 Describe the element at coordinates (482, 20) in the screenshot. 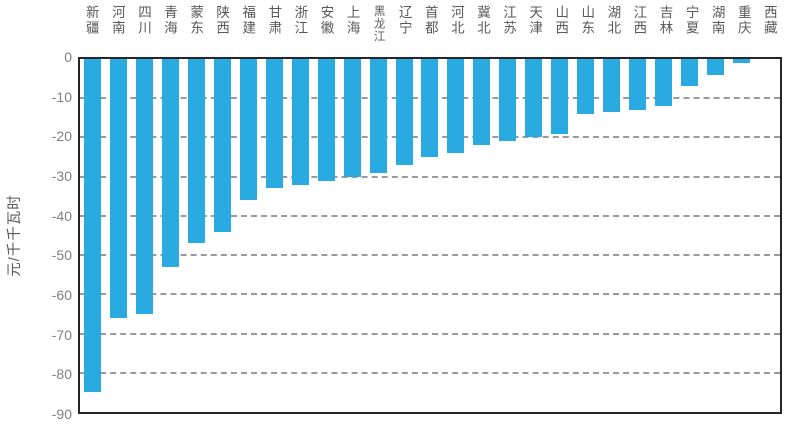

I see `x-axis-label: 冀北` at that location.